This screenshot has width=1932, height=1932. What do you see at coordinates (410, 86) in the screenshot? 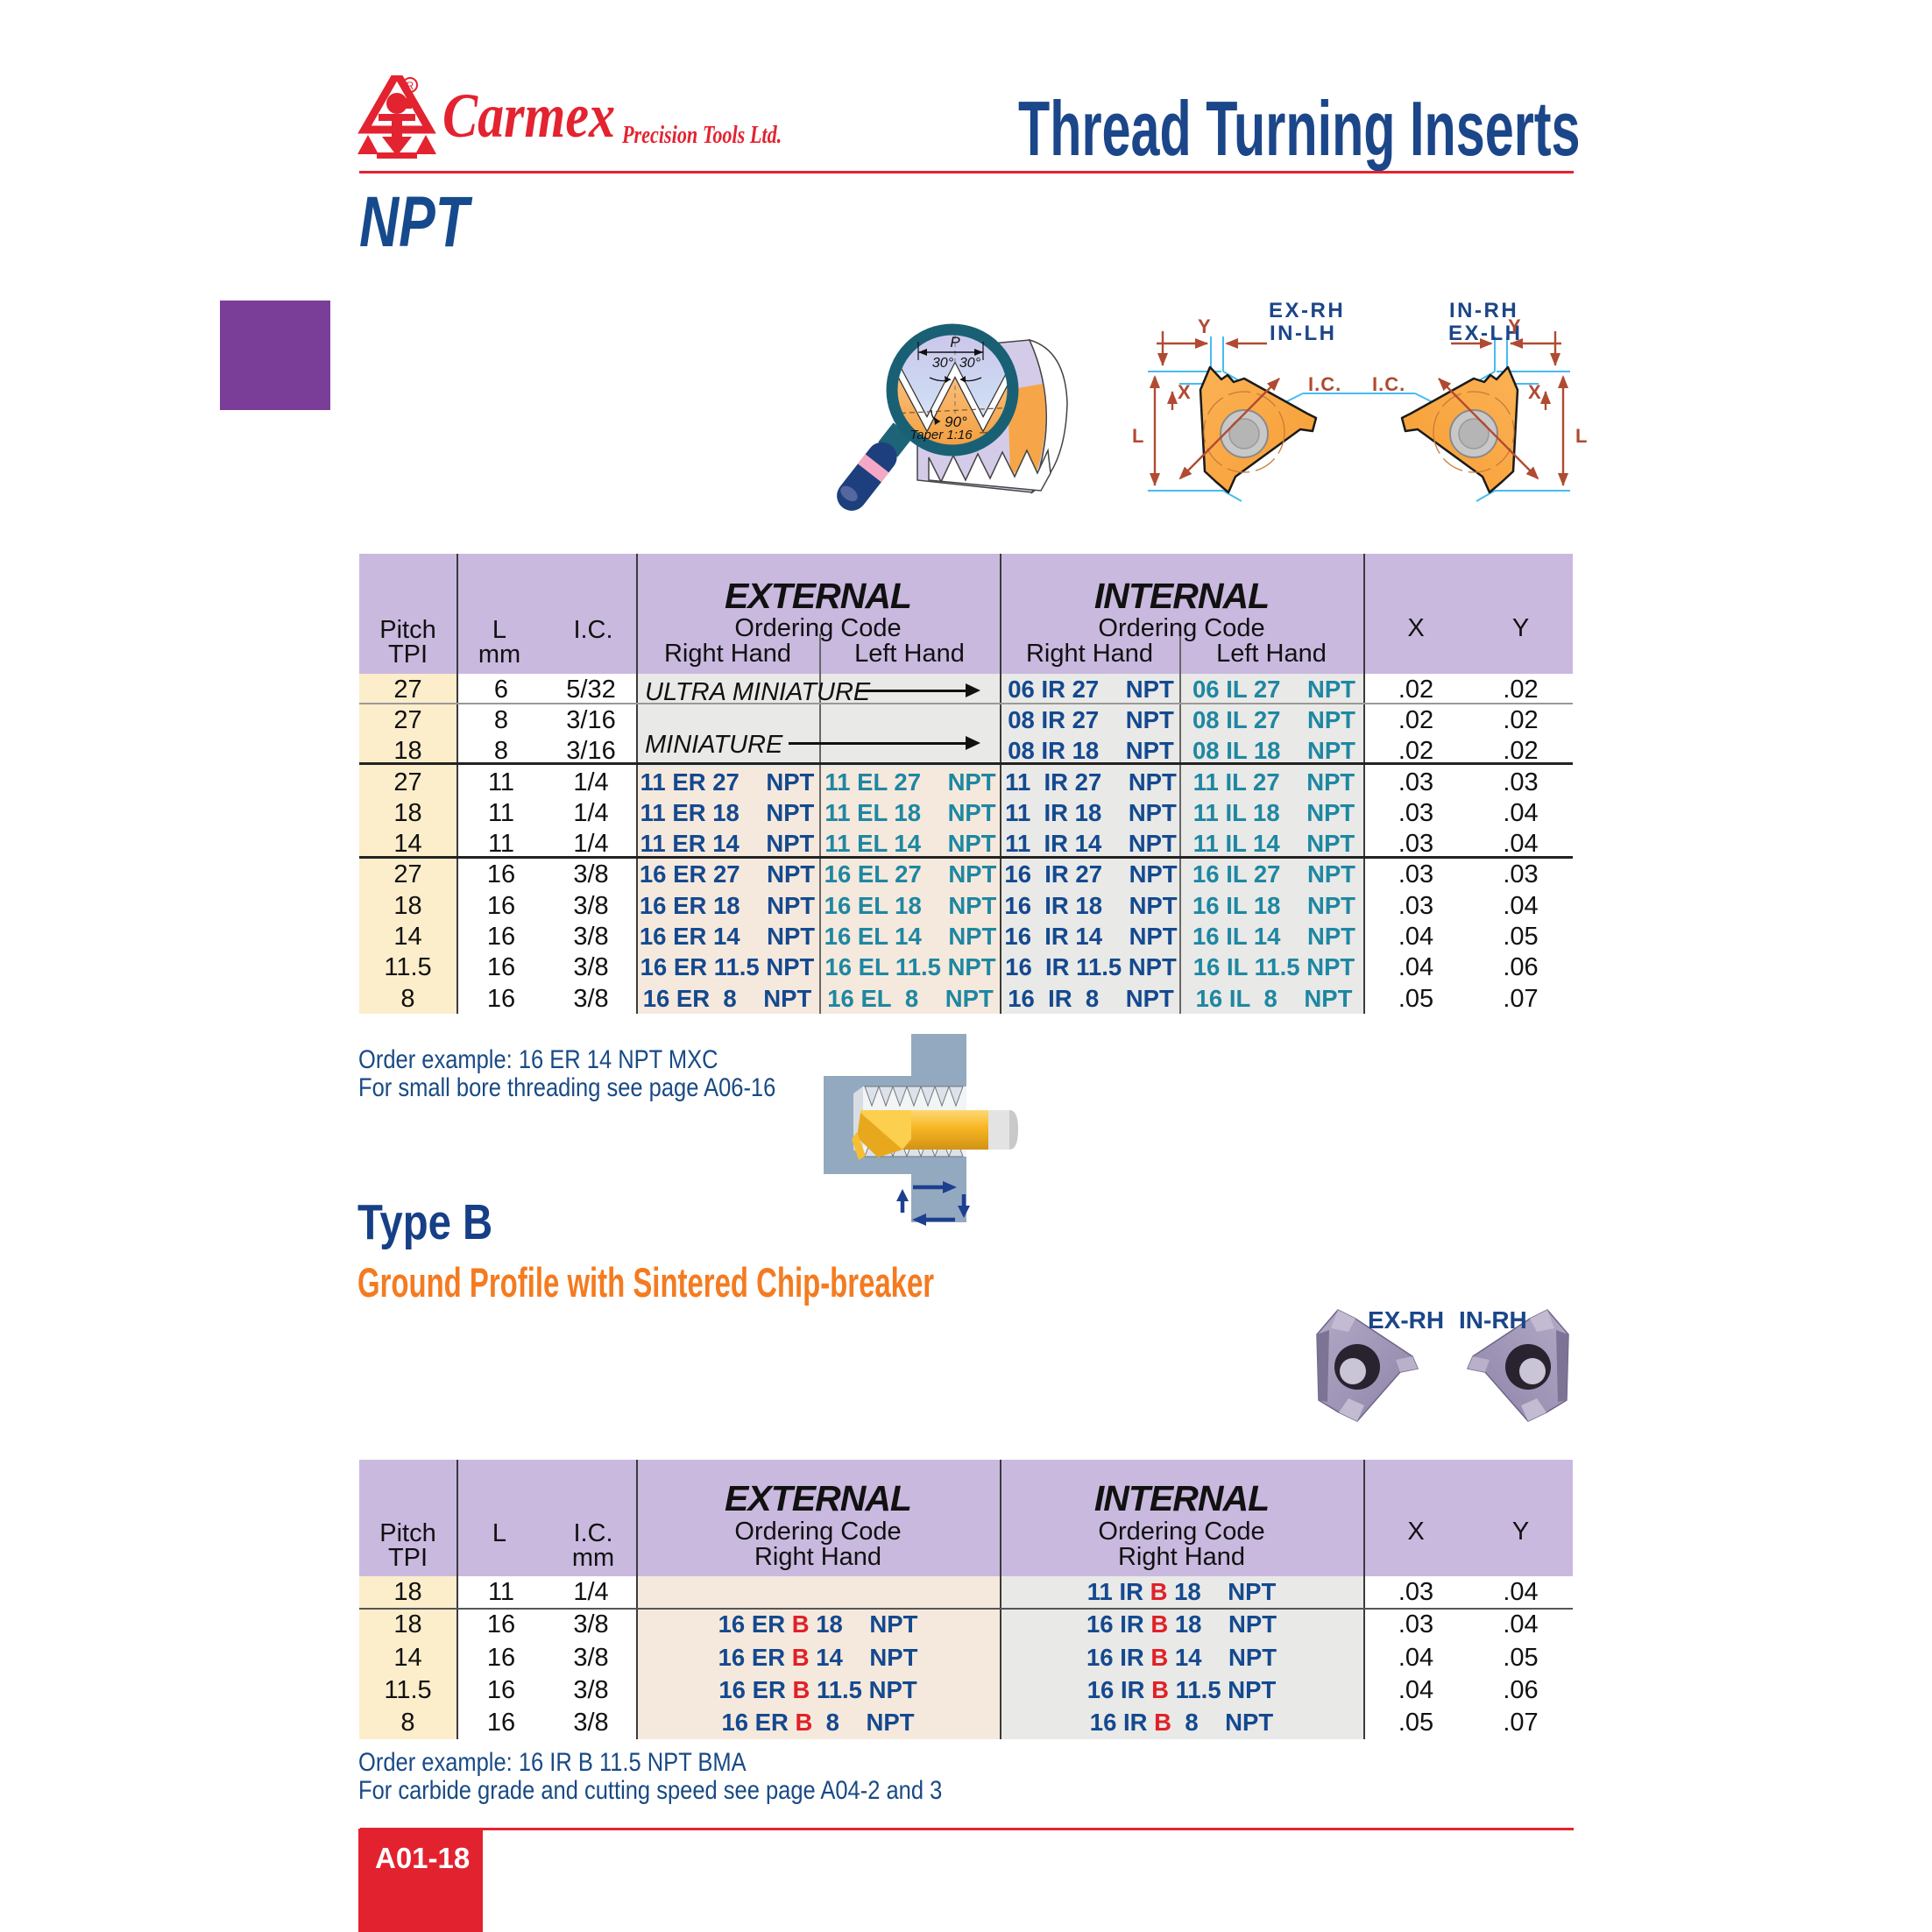
I see `svg-text: R` at bounding box center [410, 86].